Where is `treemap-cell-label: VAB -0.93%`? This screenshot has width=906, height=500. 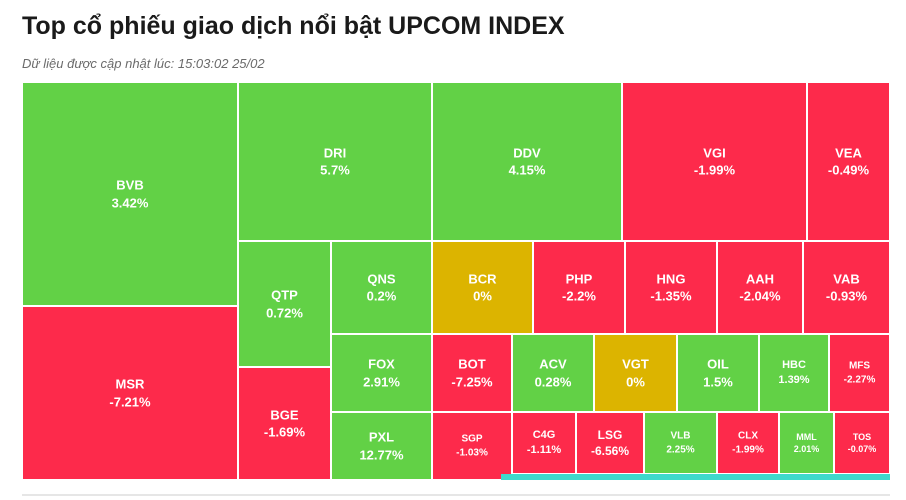 treemap-cell-label: VAB -0.93% is located at coordinates (846, 287).